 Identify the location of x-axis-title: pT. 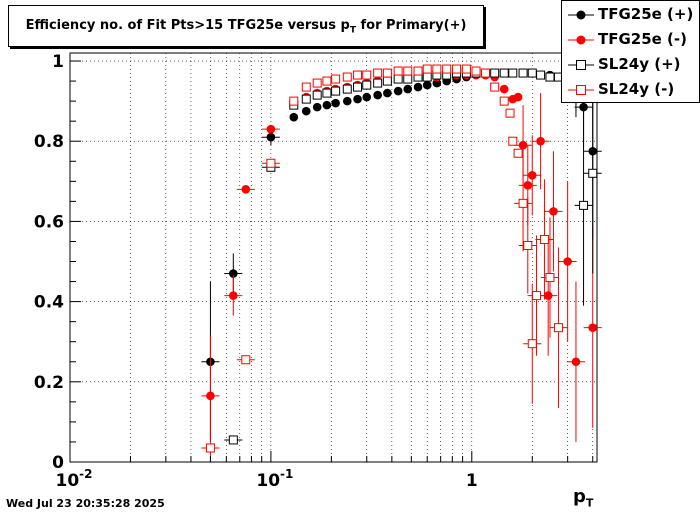
(583, 498).